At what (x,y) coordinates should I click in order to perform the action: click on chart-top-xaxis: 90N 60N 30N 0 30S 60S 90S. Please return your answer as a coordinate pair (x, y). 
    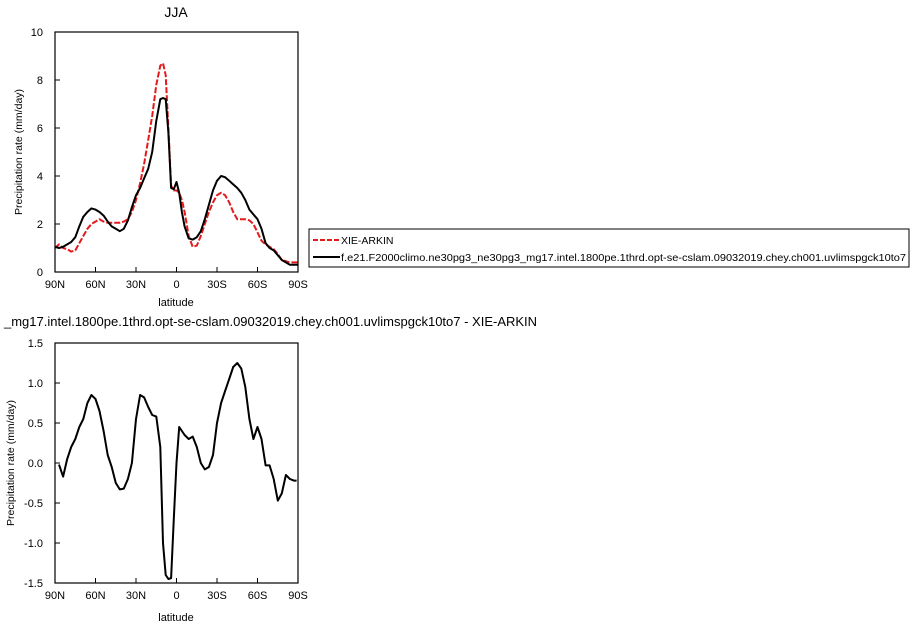
    Looking at the image, I should click on (176, 279).